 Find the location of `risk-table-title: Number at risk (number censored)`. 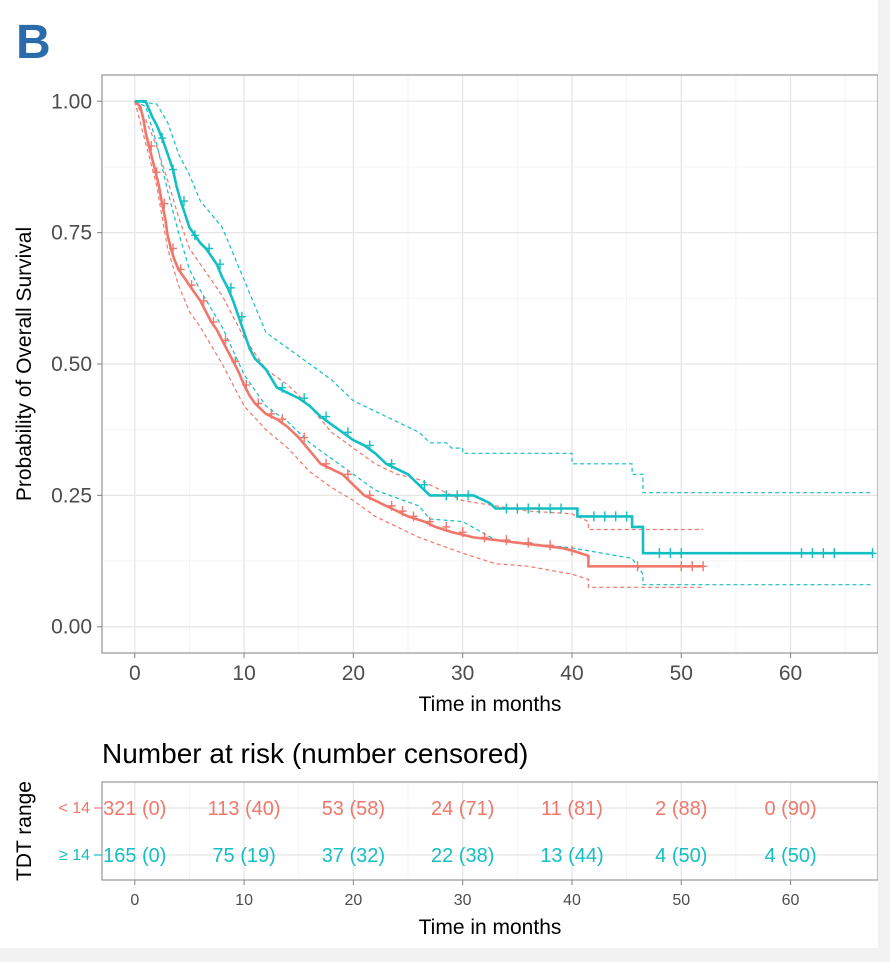

risk-table-title: Number at risk (number censored) is located at coordinates (315, 753).